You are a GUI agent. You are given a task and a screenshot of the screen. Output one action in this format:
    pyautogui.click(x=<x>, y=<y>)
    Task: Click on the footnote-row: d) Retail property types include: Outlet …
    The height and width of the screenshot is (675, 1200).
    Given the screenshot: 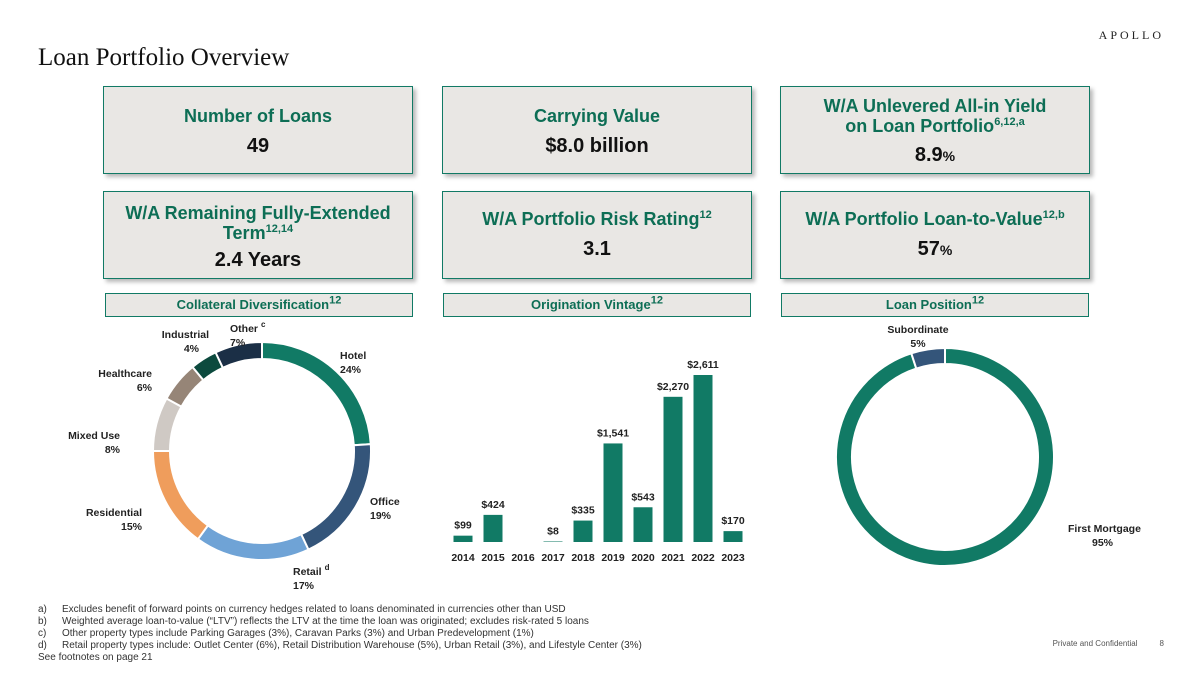 What is the action you would take?
    pyautogui.click(x=340, y=646)
    